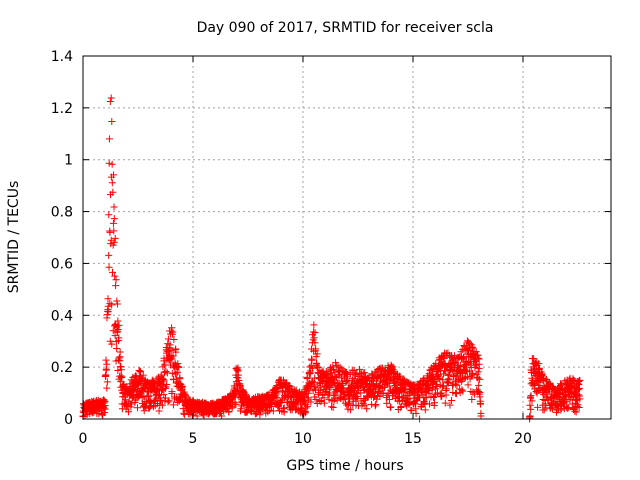  Describe the element at coordinates (62, 213) in the screenshot. I see `y-tick-label: 0.8` at that location.